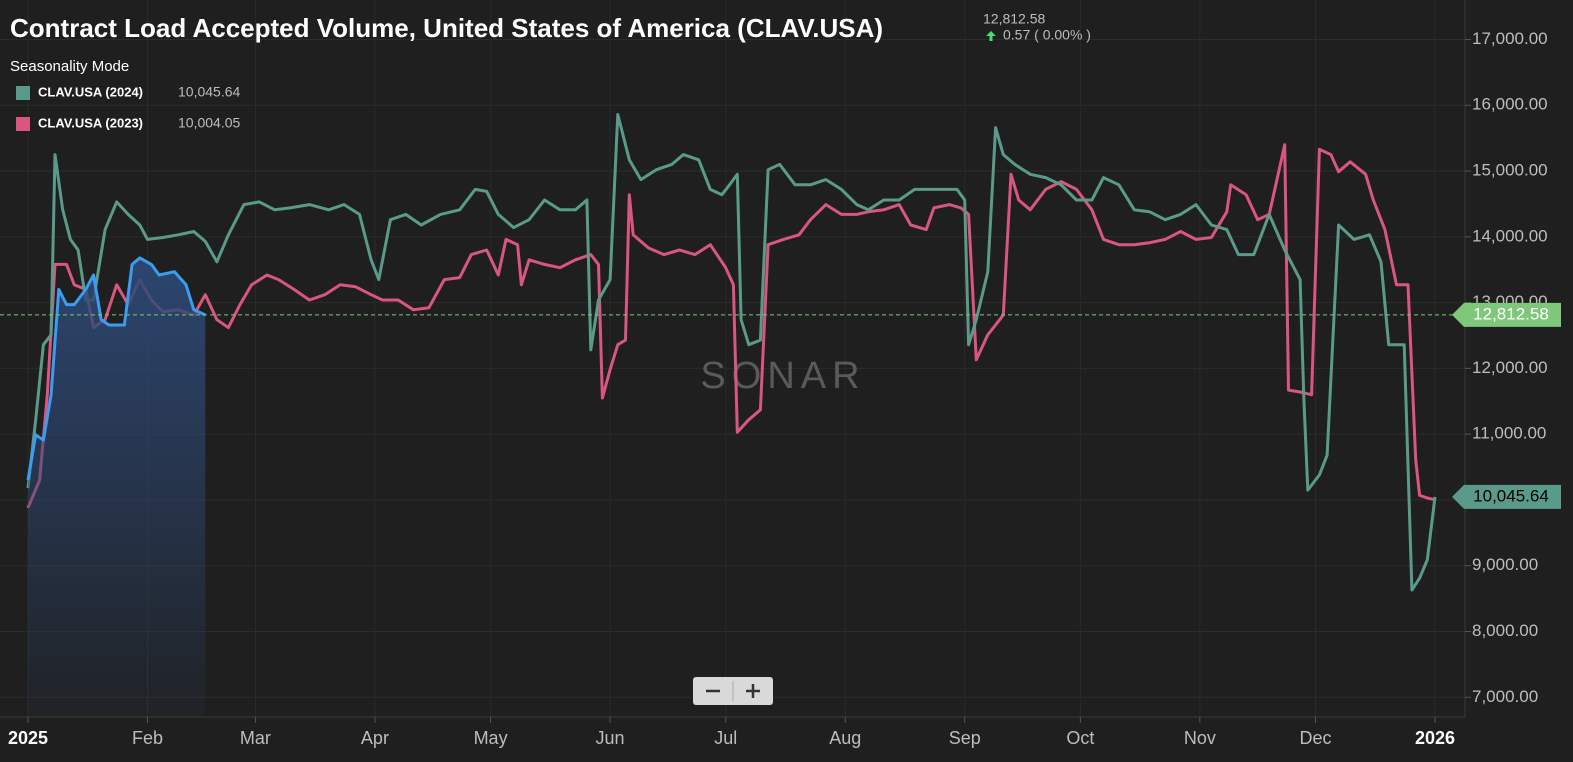 This screenshot has height=762, width=1573. Describe the element at coordinates (209, 92) in the screenshot. I see `legend-value: 10,045.64` at that location.